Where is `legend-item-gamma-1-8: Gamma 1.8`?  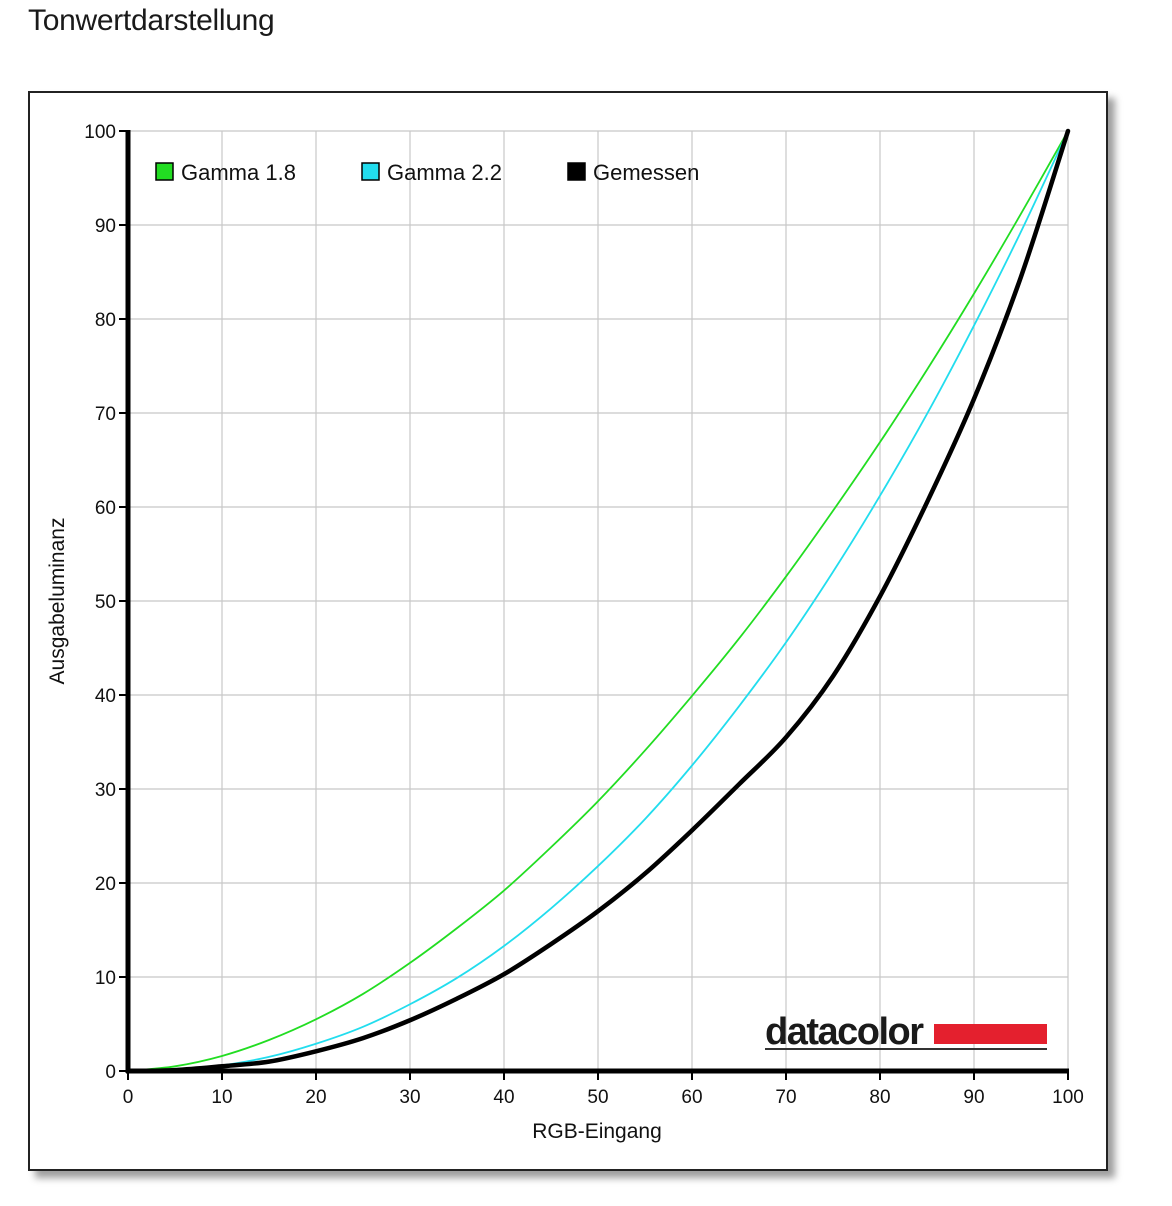 legend-item-gamma-1-8: Gamma 1.8 is located at coordinates (225, 172).